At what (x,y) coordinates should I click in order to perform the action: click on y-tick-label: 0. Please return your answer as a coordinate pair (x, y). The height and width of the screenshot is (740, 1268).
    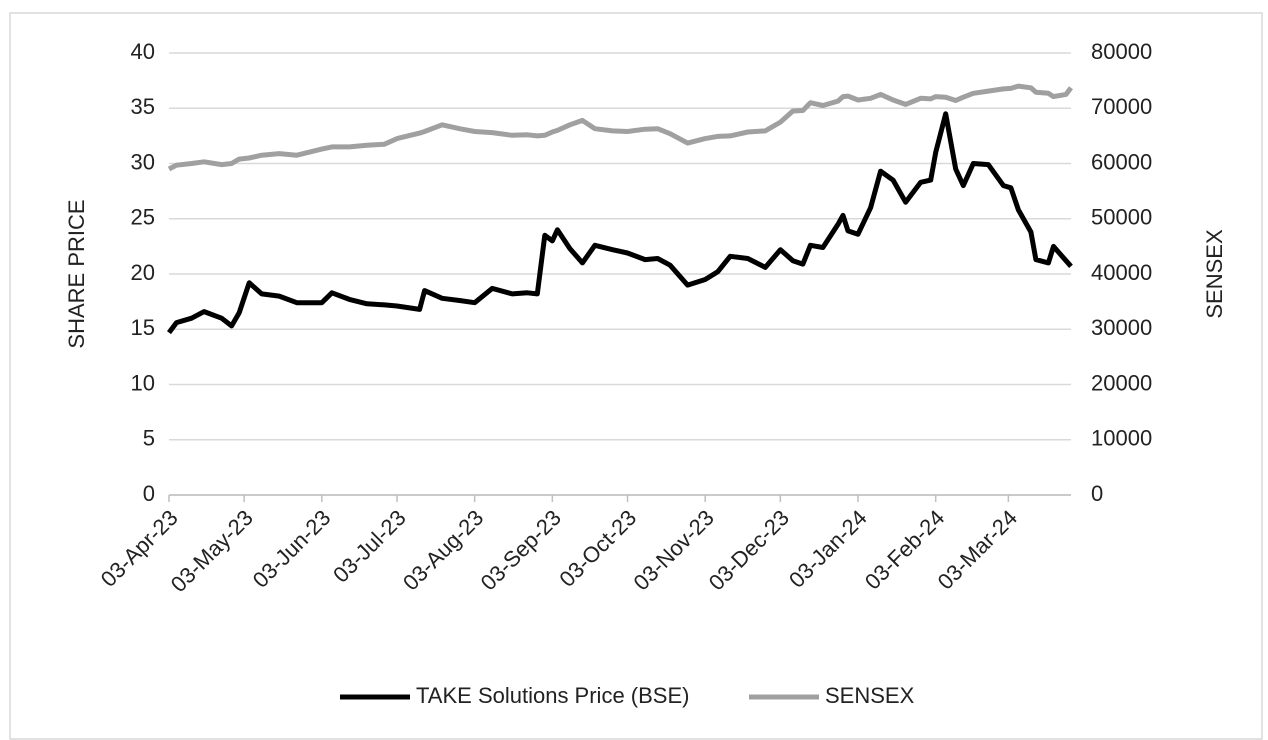
    Looking at the image, I should click on (149, 493).